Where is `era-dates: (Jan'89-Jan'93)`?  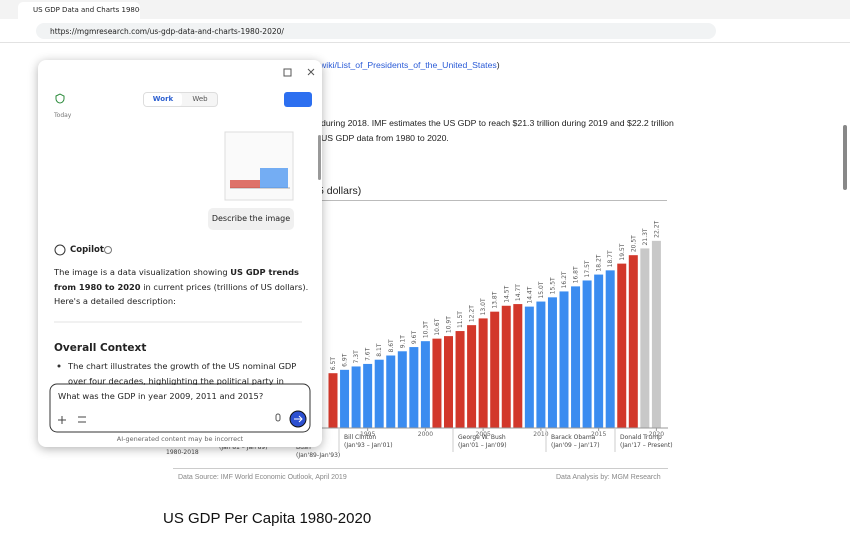 era-dates: (Jan'89-Jan'93) is located at coordinates (318, 455).